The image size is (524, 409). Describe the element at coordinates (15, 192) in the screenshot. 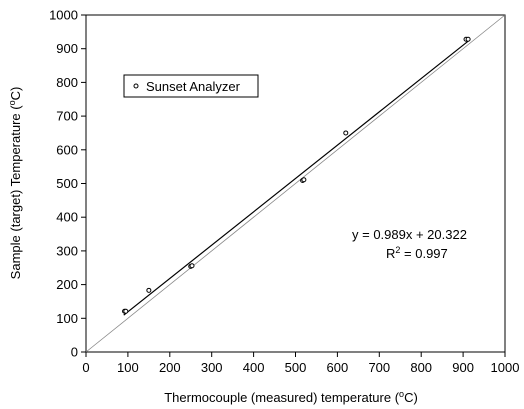

I see `y-axis-title-prefix: Sample (target) Temperature (` at that location.